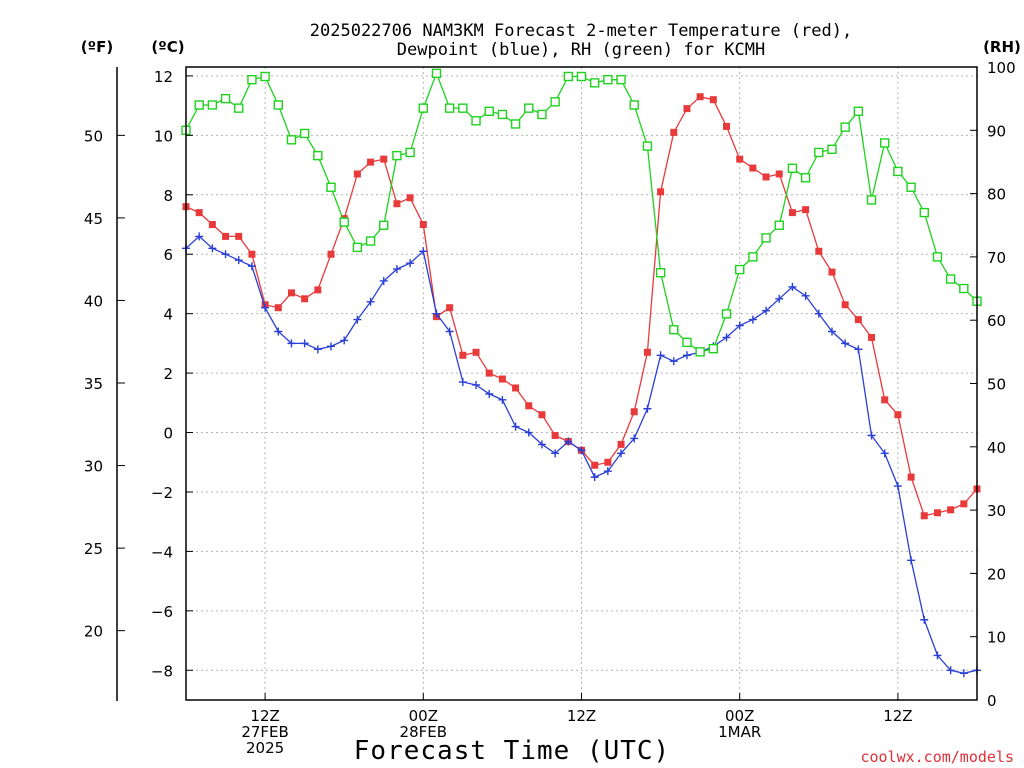 The height and width of the screenshot is (768, 1024). I want to click on rh-tick-label-4: 60, so click(996, 321).